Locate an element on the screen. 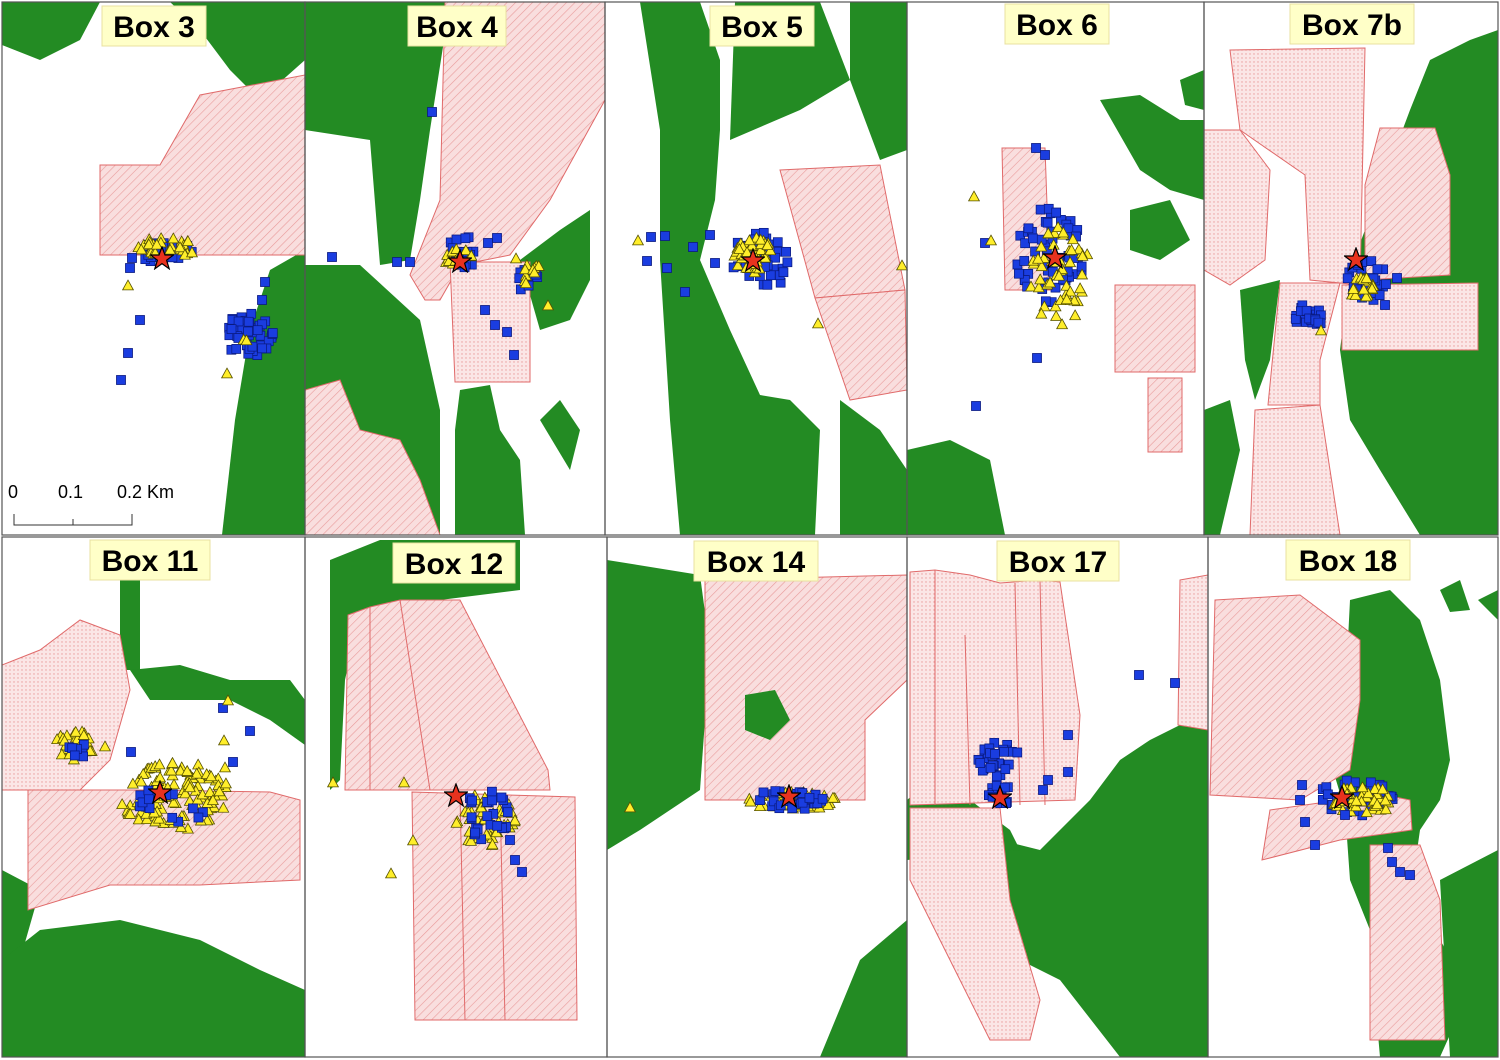 The image size is (1500, 1060). panel-title: Box 5 is located at coordinates (762, 27).